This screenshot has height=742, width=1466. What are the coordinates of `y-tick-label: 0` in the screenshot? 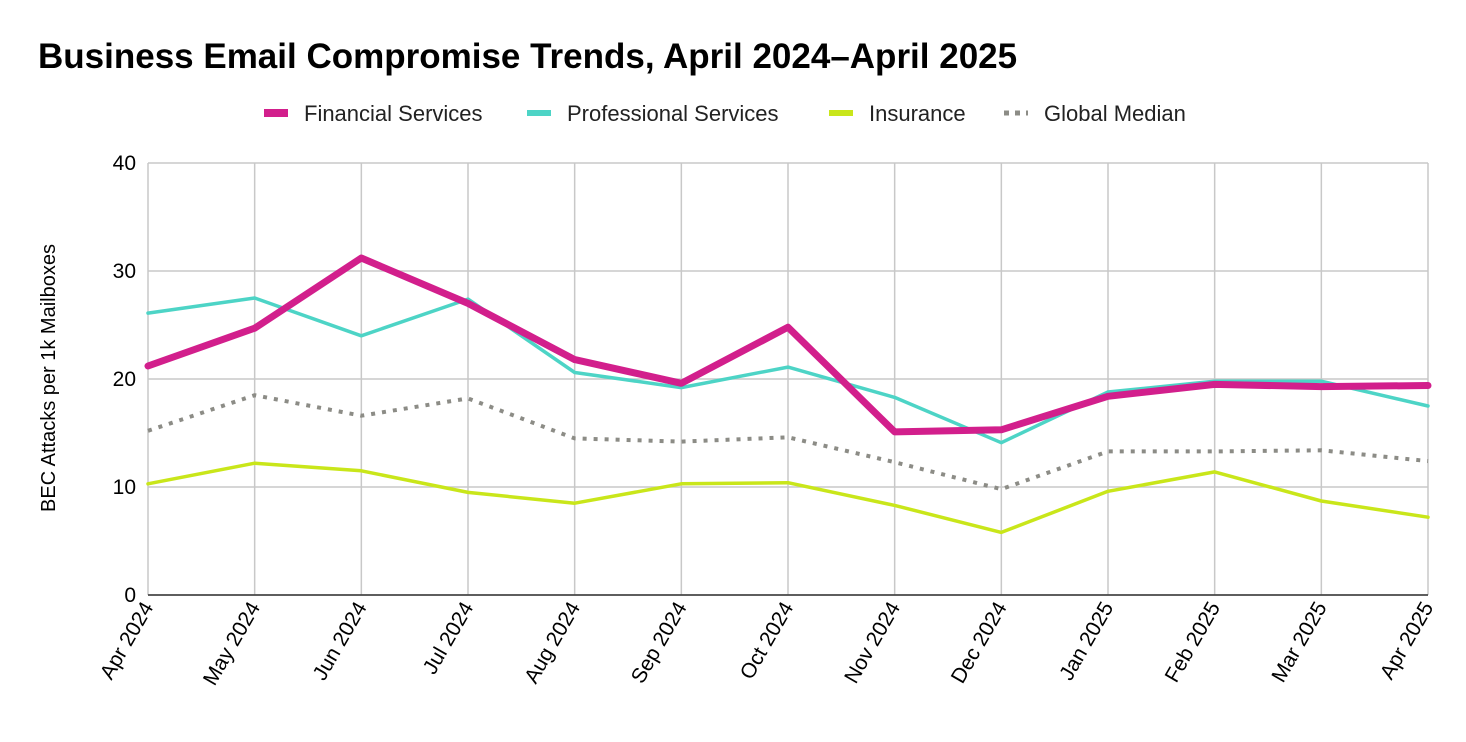 It's located at (130, 595).